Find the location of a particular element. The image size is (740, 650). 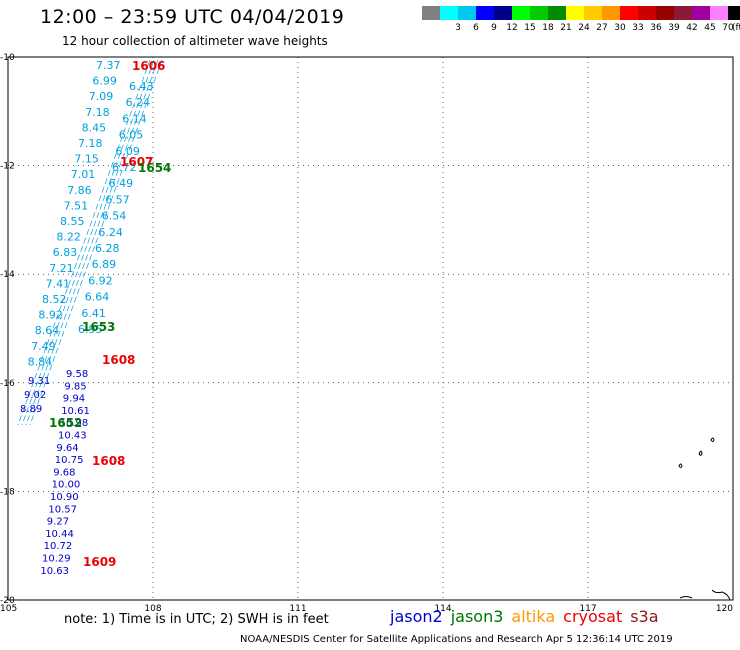

wave-height-label: 8.89 is located at coordinates (31, 409).